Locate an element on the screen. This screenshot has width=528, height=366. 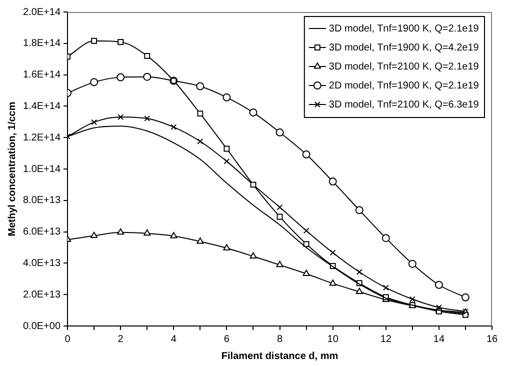
y-tick-label: 1.0E+14 is located at coordinates (41, 169).